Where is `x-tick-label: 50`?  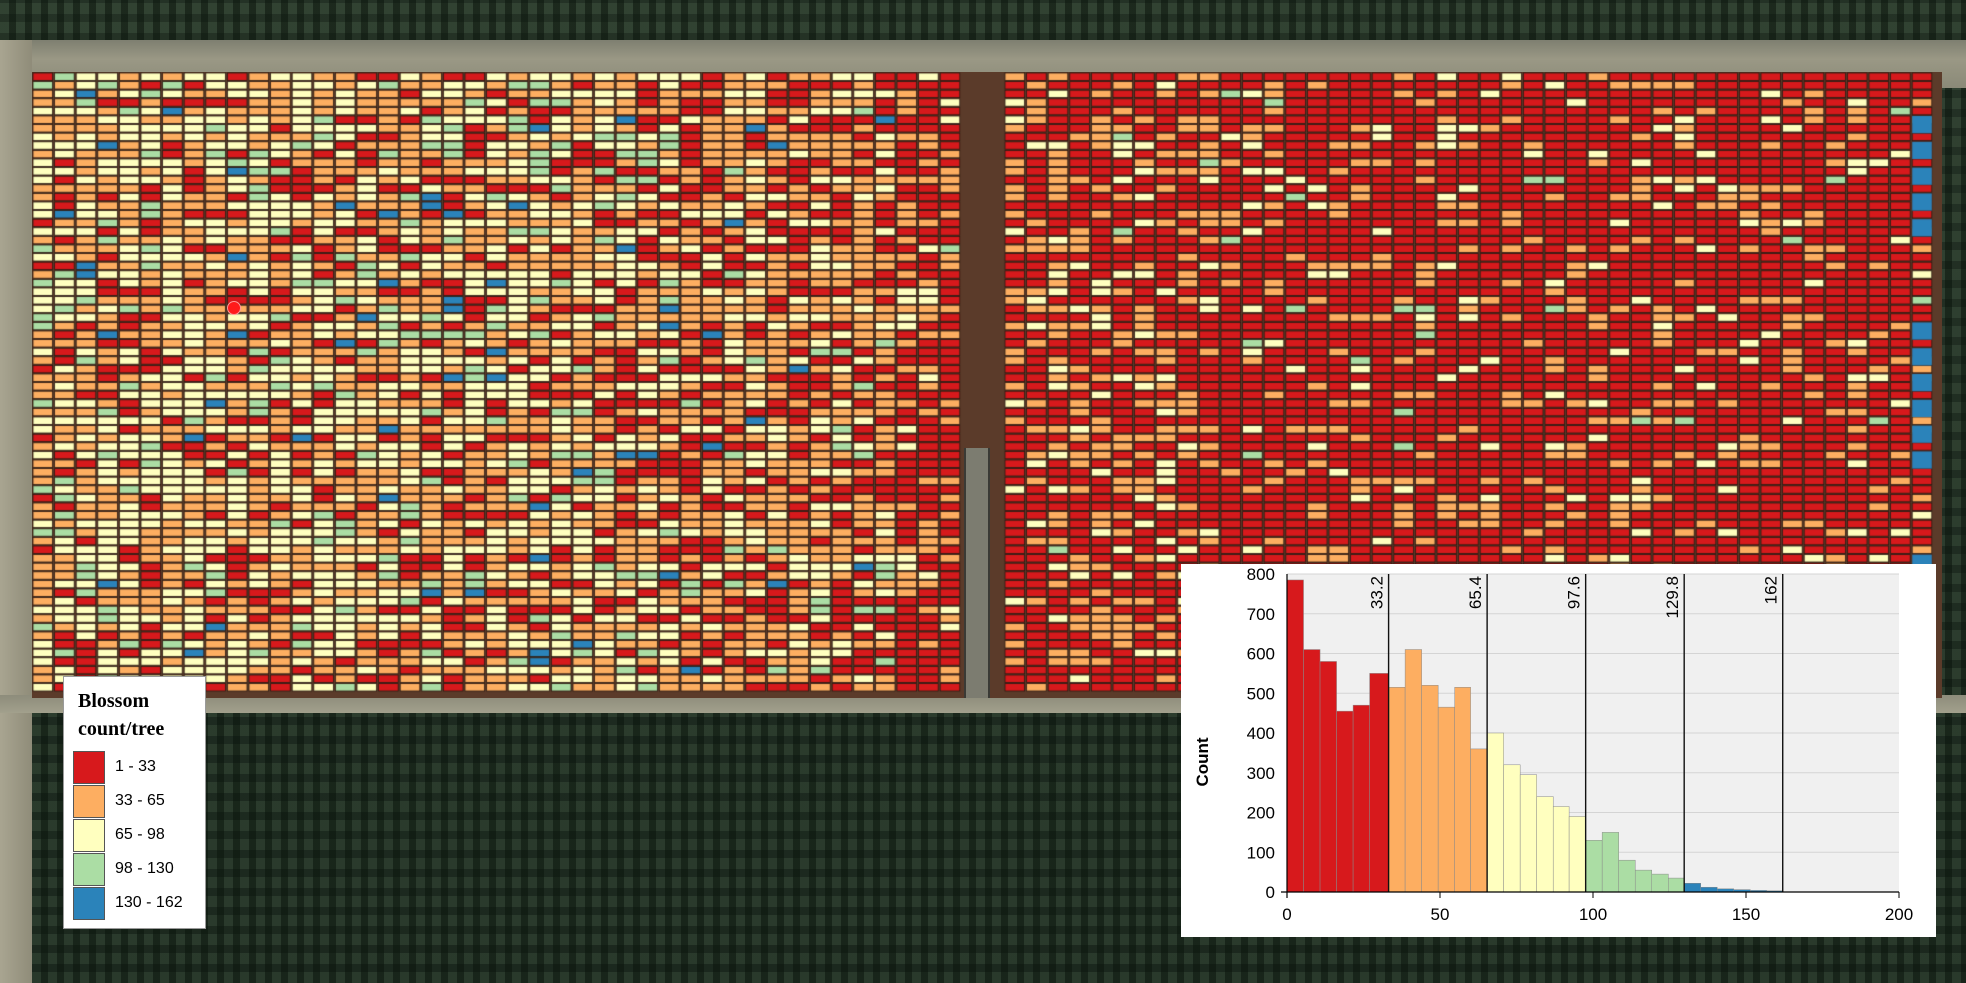 x-tick-label: 50 is located at coordinates (1440, 914).